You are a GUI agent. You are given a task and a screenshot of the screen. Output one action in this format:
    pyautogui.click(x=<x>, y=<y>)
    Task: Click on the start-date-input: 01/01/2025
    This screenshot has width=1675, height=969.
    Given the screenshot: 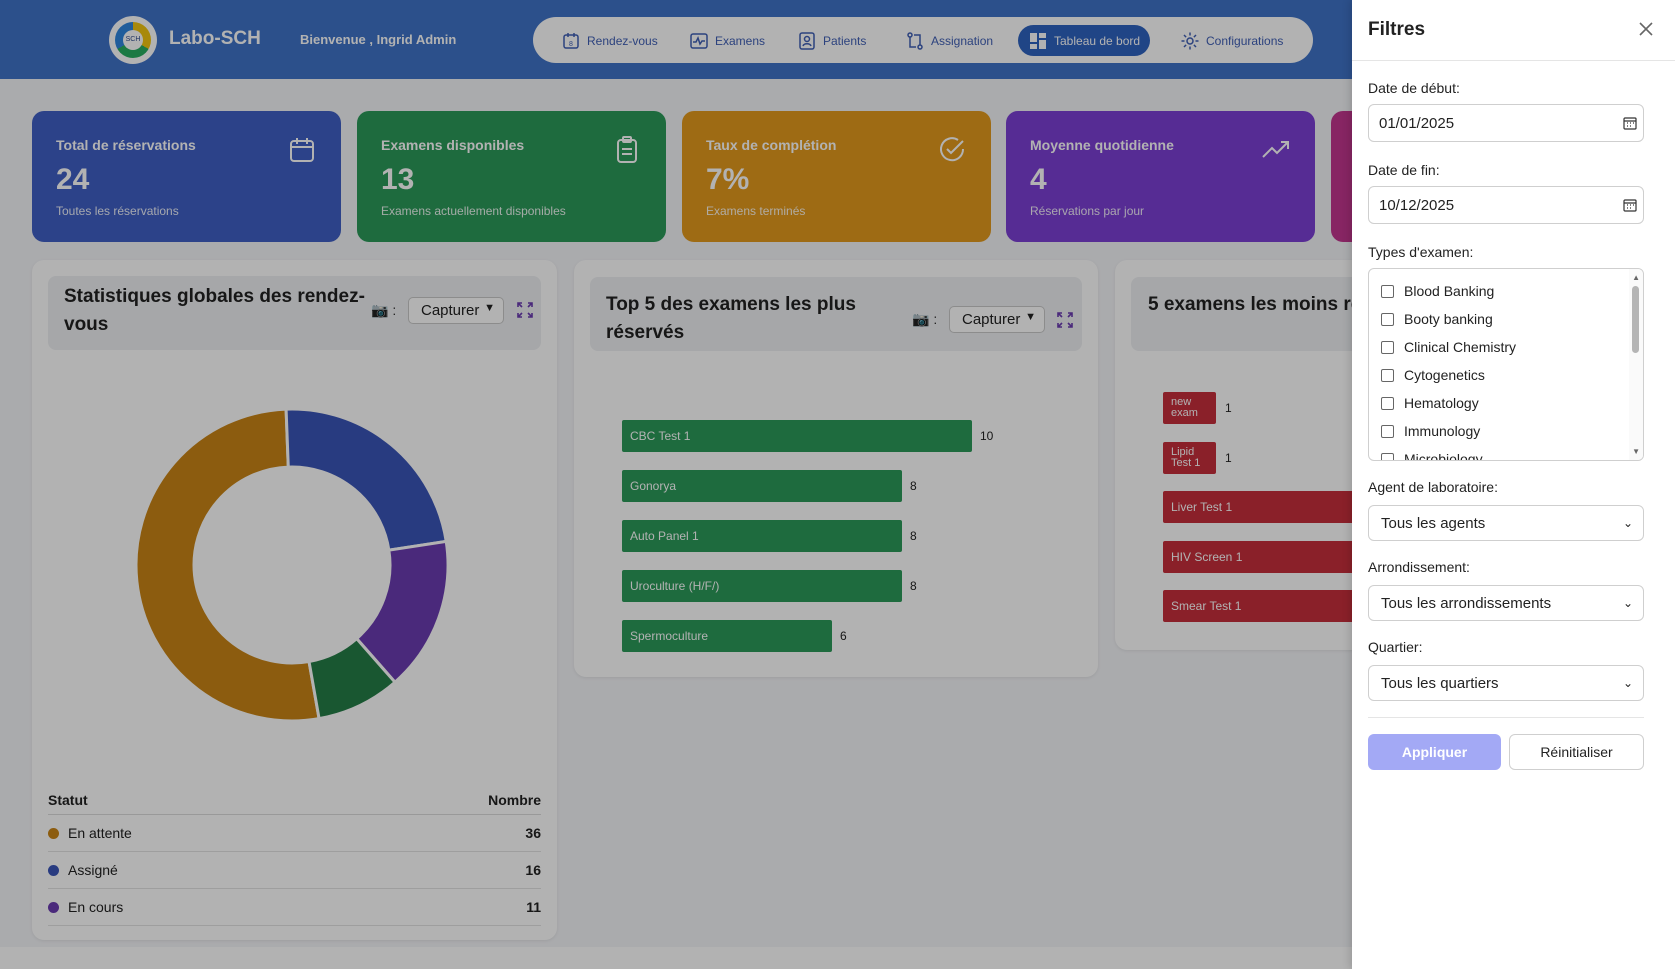 What is the action you would take?
    pyautogui.click(x=1506, y=123)
    